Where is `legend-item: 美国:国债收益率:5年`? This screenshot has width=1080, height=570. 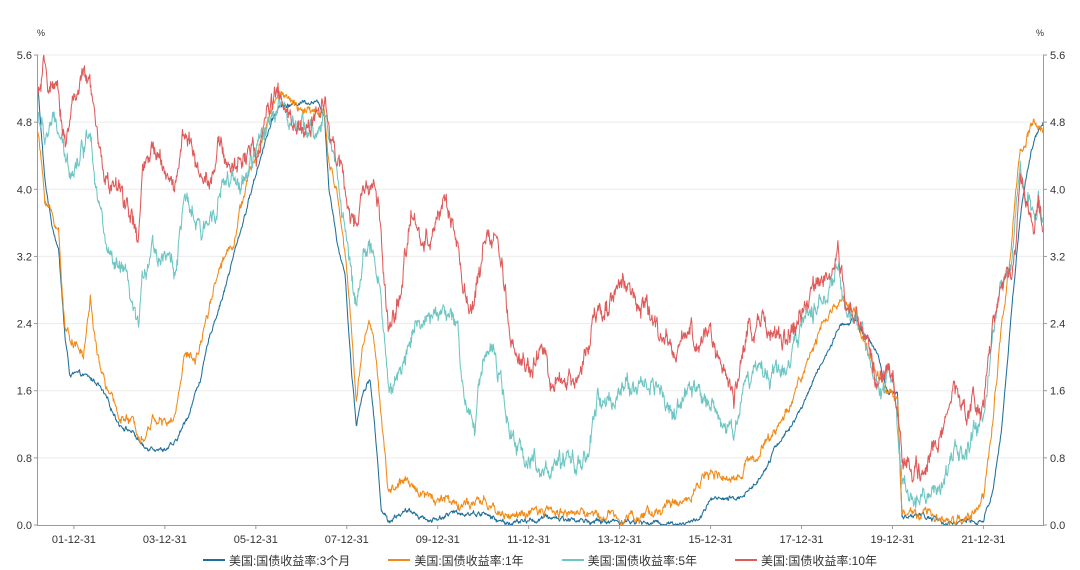
legend-item: 美国:国债收益率:5年 is located at coordinates (629, 560).